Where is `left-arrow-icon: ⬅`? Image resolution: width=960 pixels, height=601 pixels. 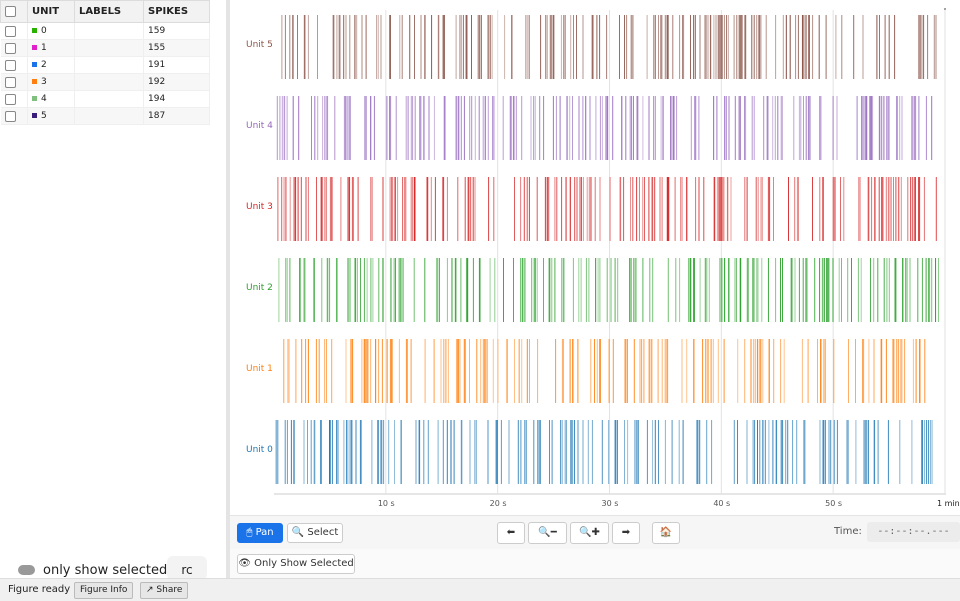 left-arrow-icon: ⬅ is located at coordinates (511, 532).